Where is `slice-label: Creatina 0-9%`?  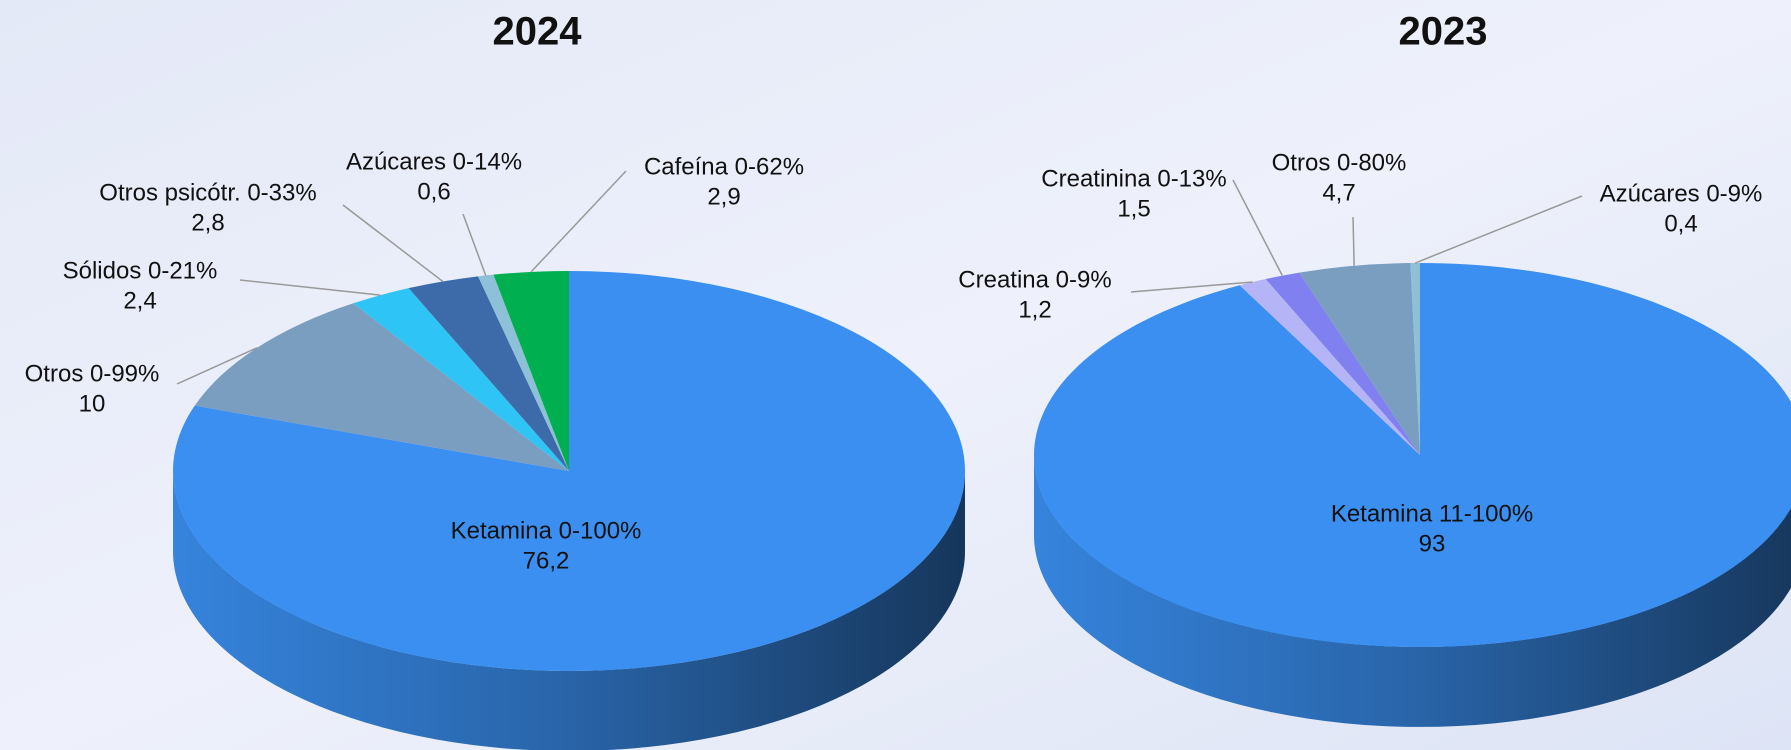 slice-label: Creatina 0-9% is located at coordinates (1034, 279).